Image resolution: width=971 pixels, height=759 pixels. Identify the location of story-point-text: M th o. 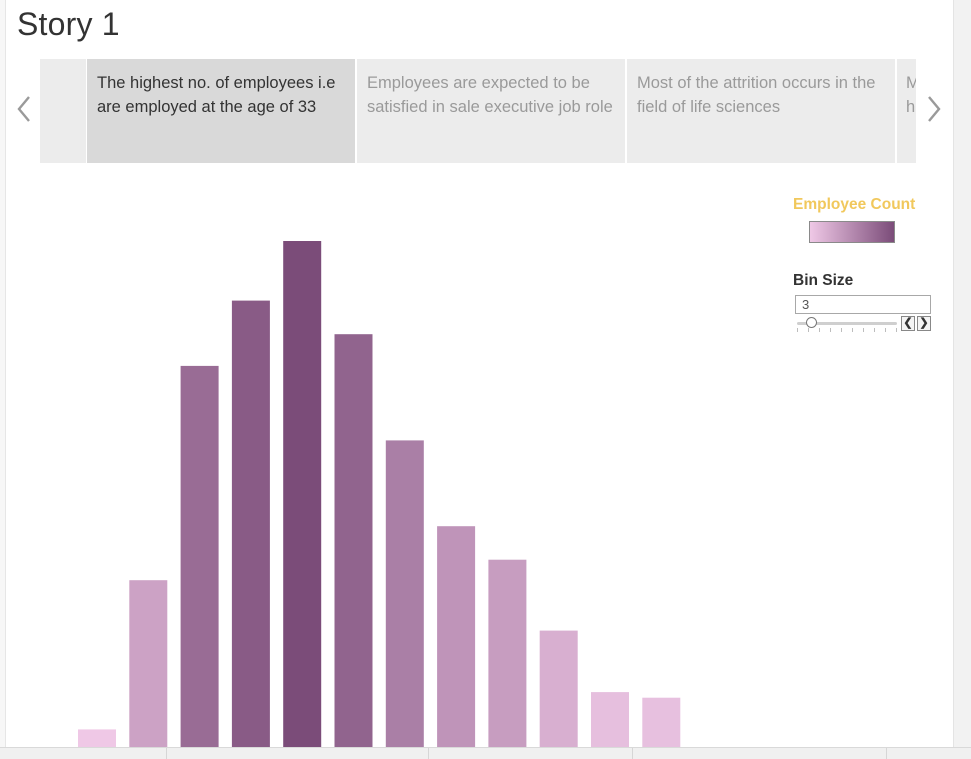
(911, 95).